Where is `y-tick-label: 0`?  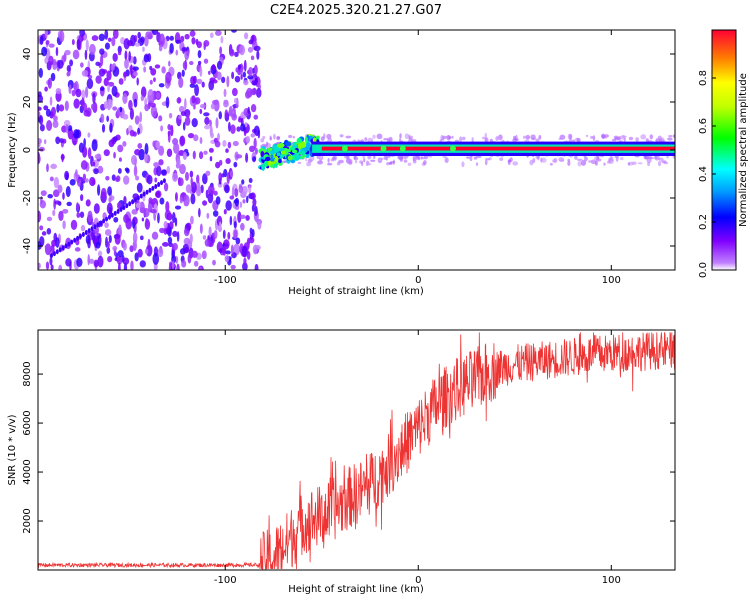
y-tick-label: 0 is located at coordinates (27, 150).